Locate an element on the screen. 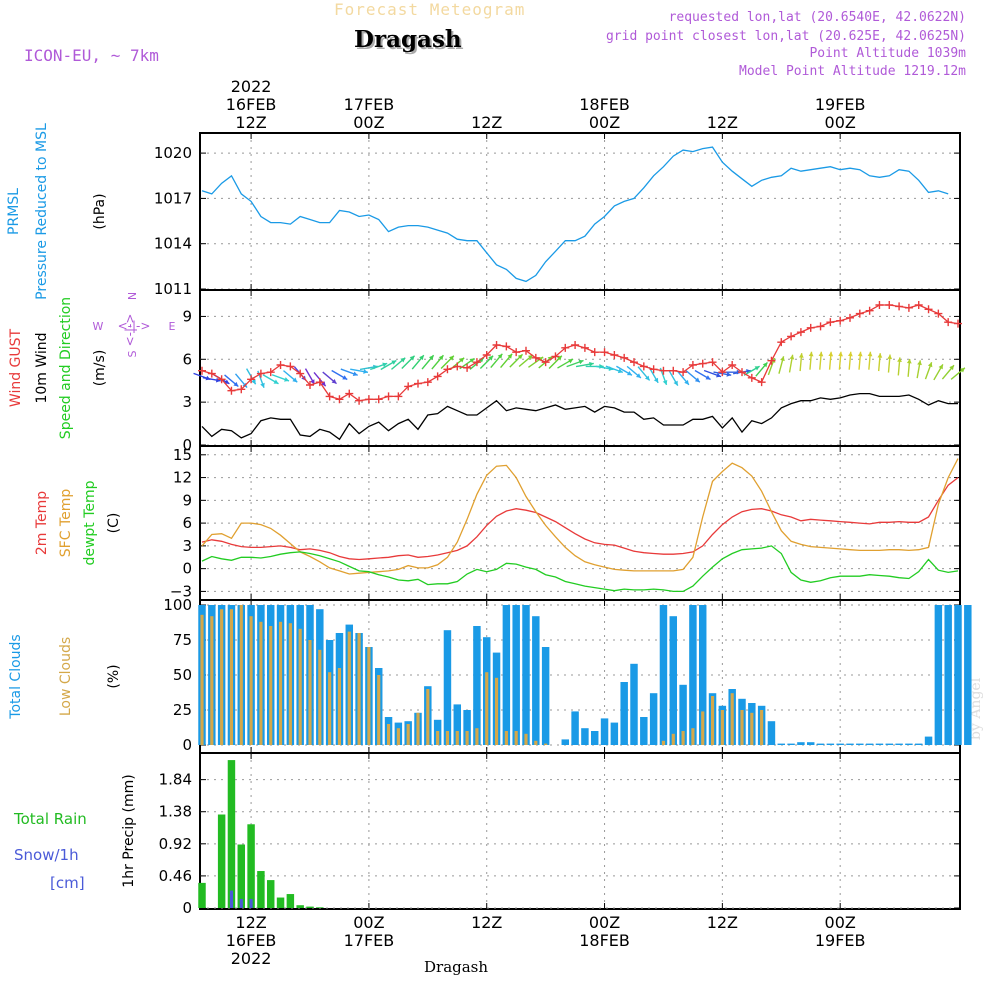 This screenshot has height=1000, width=1000. y-axis-label: Wind GUST is located at coordinates (16, 367).